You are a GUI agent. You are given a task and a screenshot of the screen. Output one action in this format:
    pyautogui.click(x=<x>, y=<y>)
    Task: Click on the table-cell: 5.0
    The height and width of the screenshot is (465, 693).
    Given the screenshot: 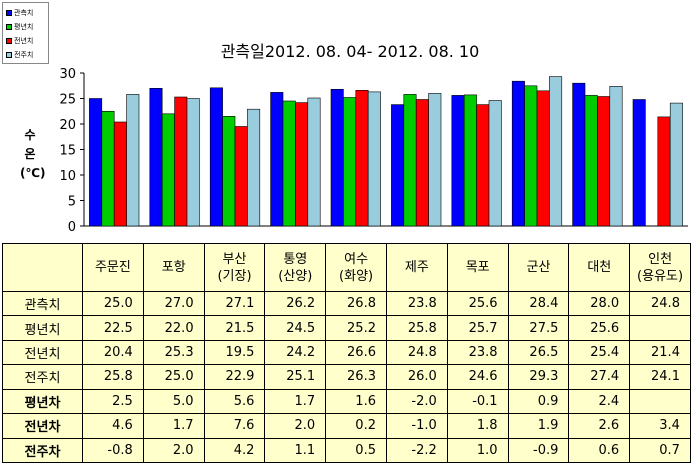 What is the action you would take?
    pyautogui.click(x=173, y=401)
    